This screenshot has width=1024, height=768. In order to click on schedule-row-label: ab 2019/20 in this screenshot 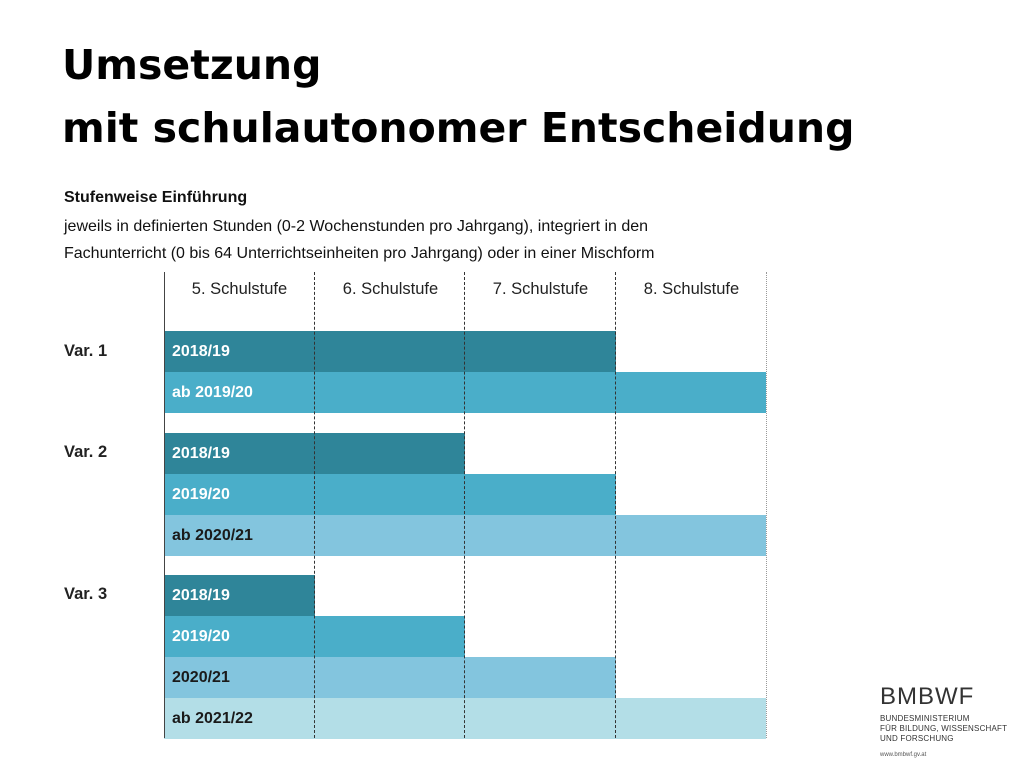, I will do `click(212, 392)`.